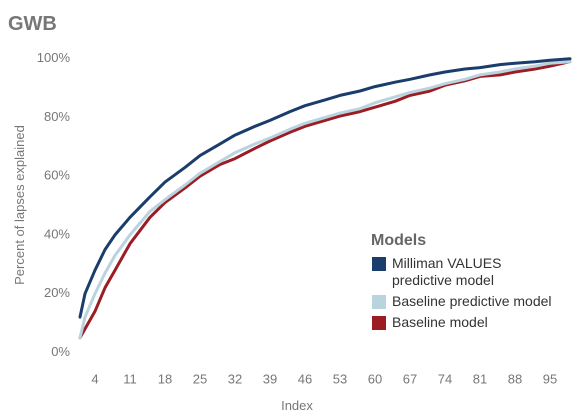  I want to click on legend-item: Milliman VALUES predictive model, so click(471, 272).